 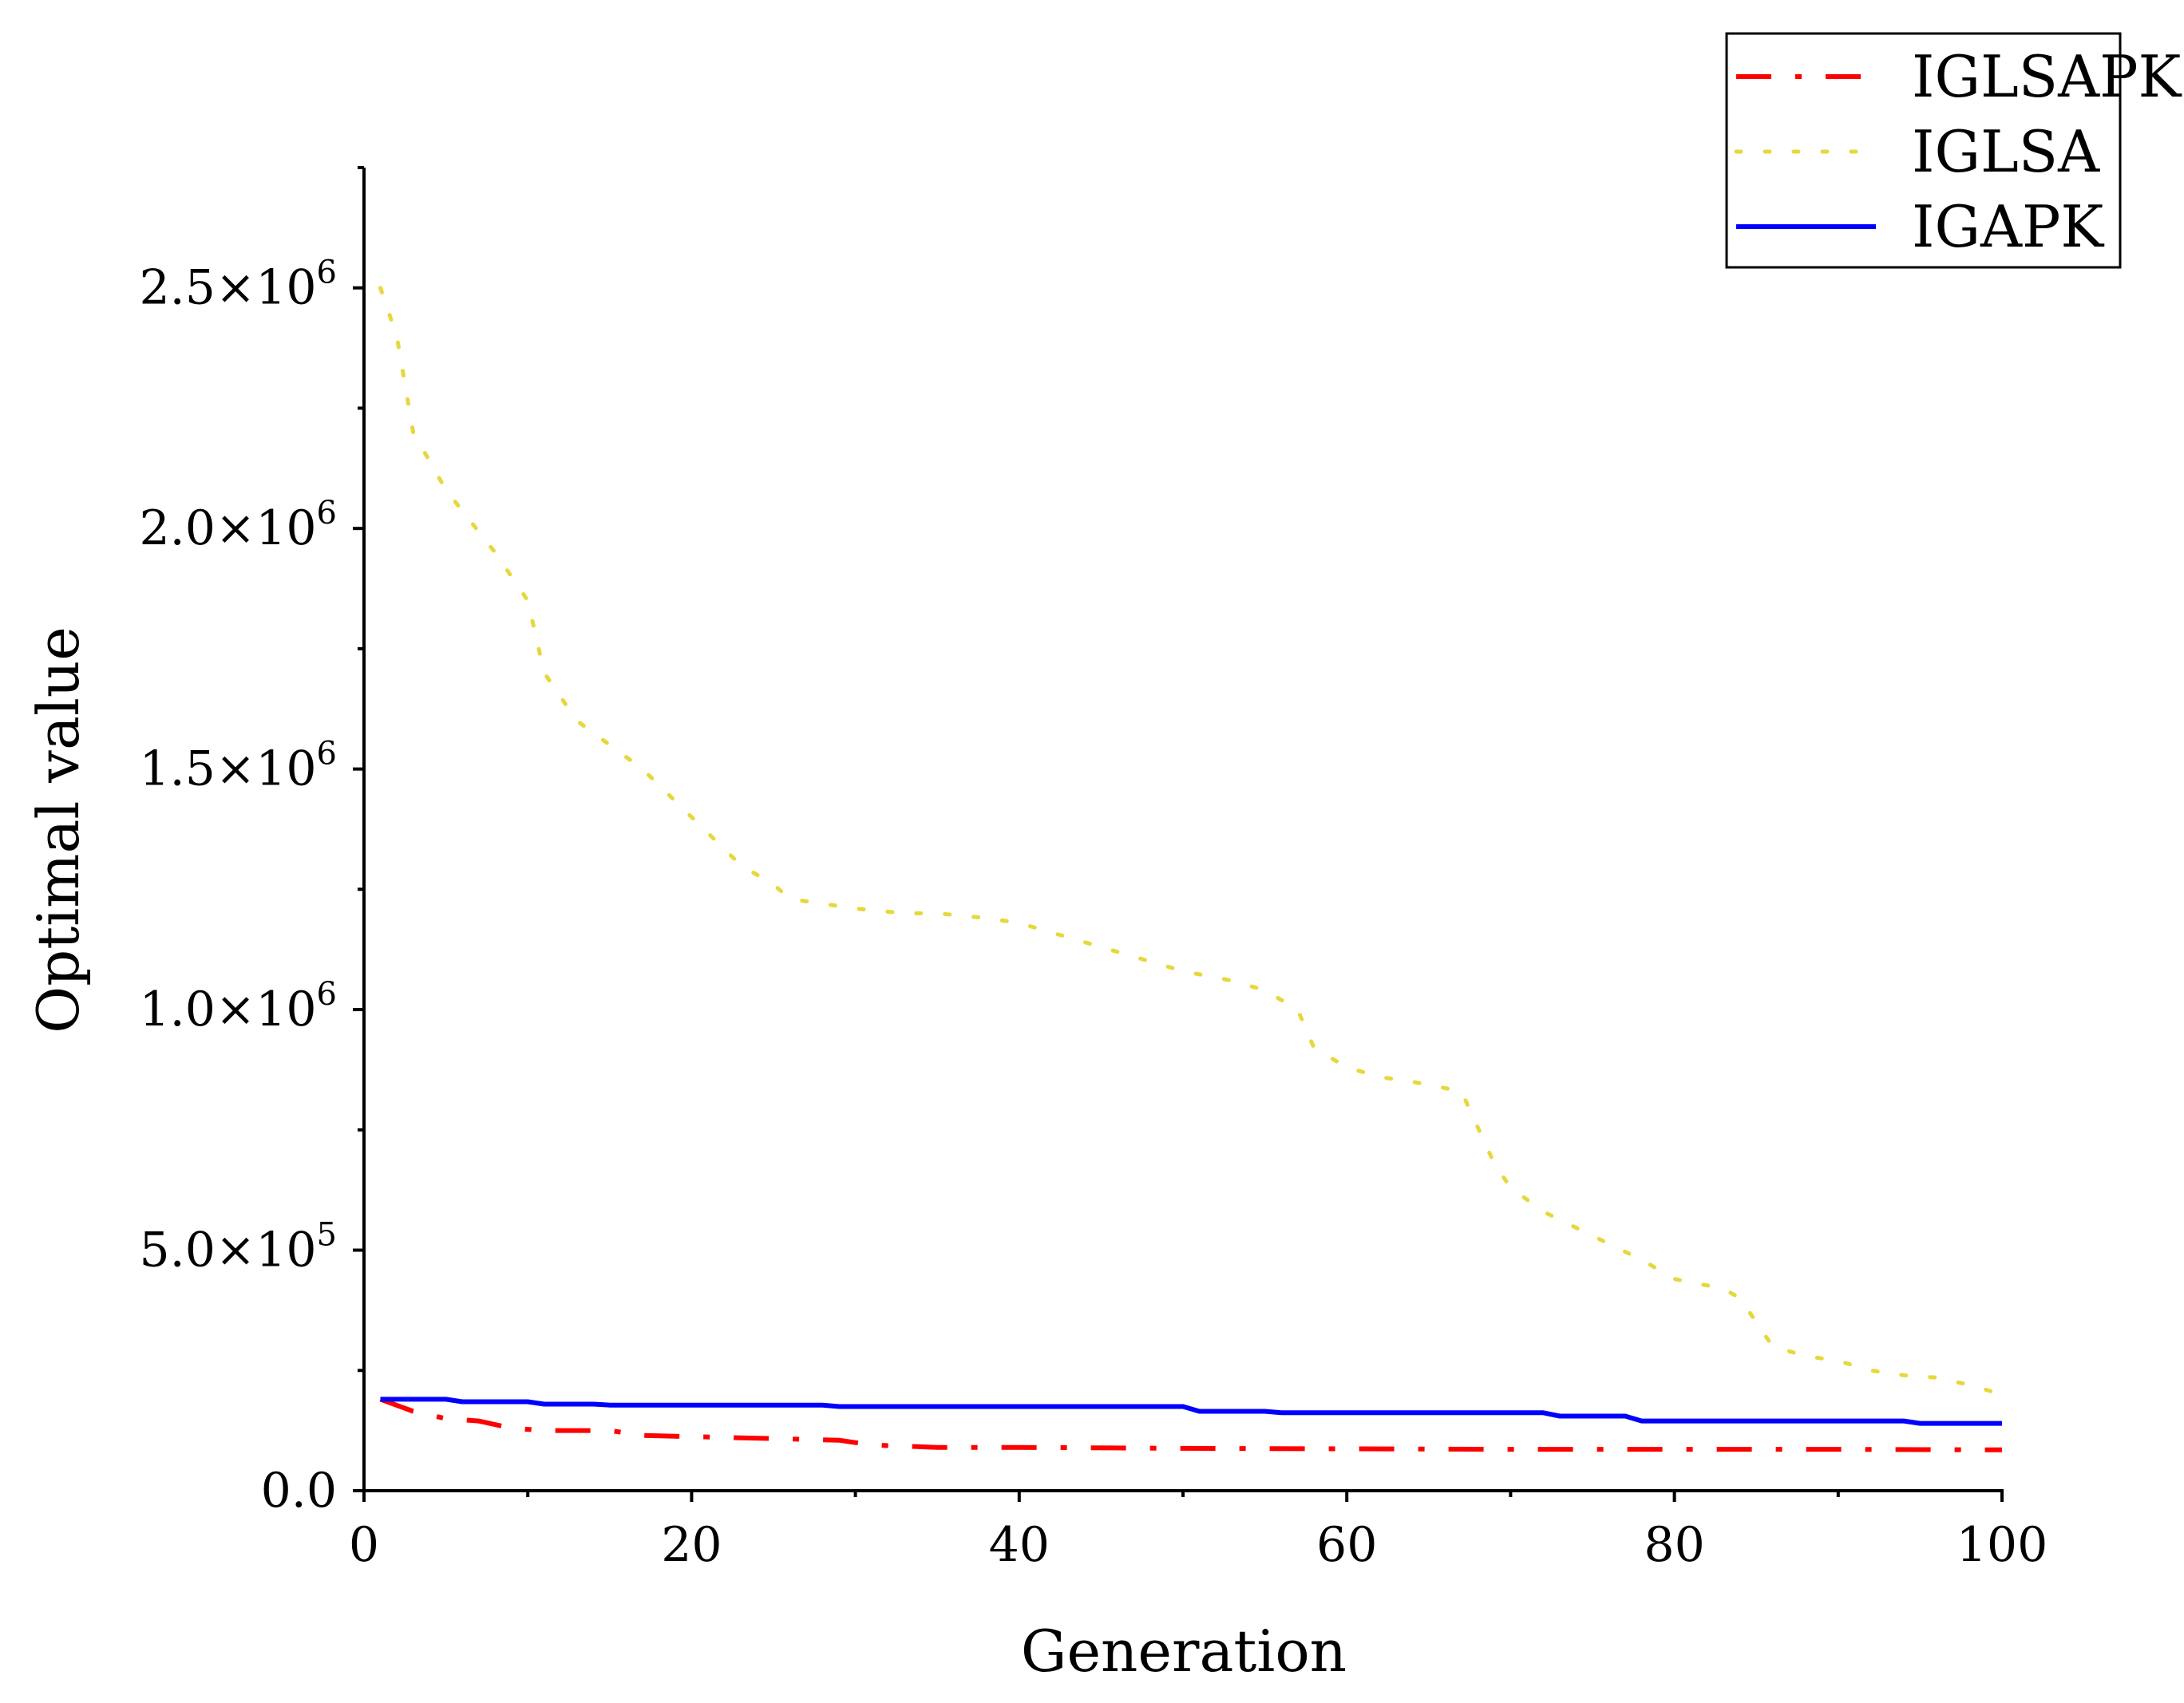 I want to click on x-axis-ticks: 0 20 40 60 80 100, so click(x=1198, y=1532).